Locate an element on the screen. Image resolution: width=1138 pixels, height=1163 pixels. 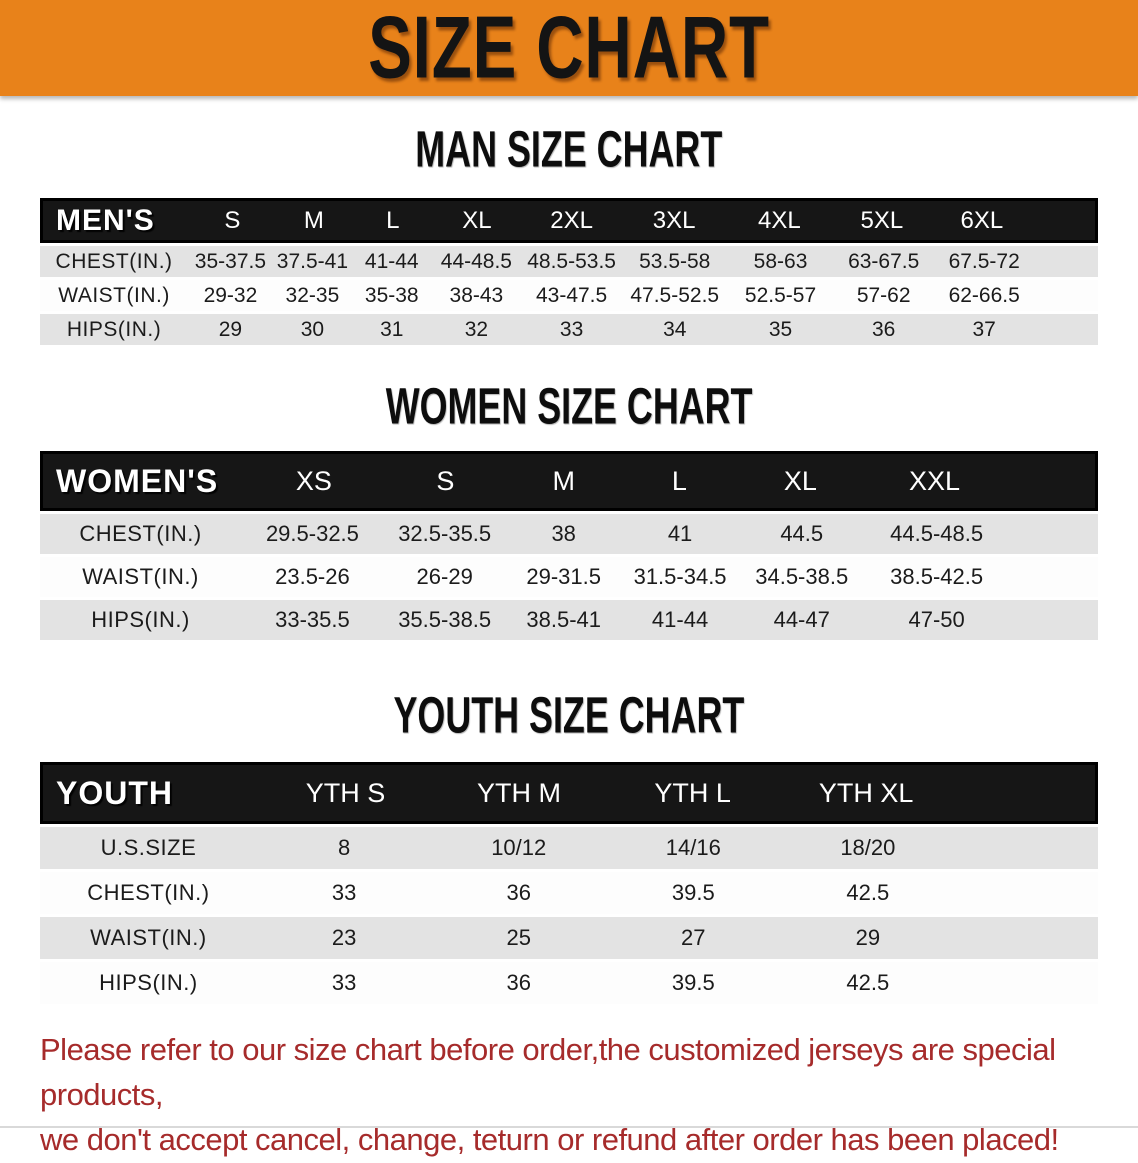
size-value-cell: 43-47.5 is located at coordinates (571, 295).